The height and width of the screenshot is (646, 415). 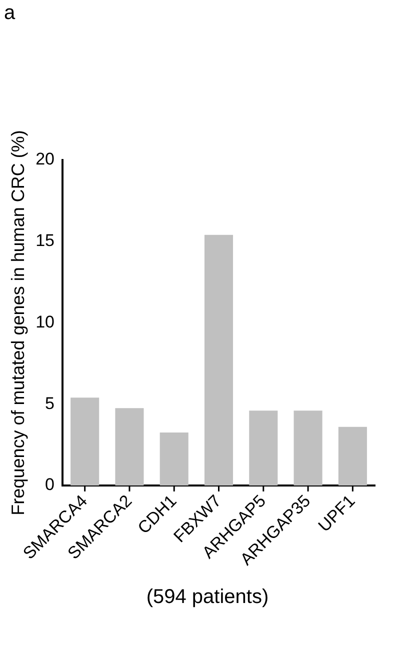 I want to click on y-tick-label: 10, so click(x=45, y=322).